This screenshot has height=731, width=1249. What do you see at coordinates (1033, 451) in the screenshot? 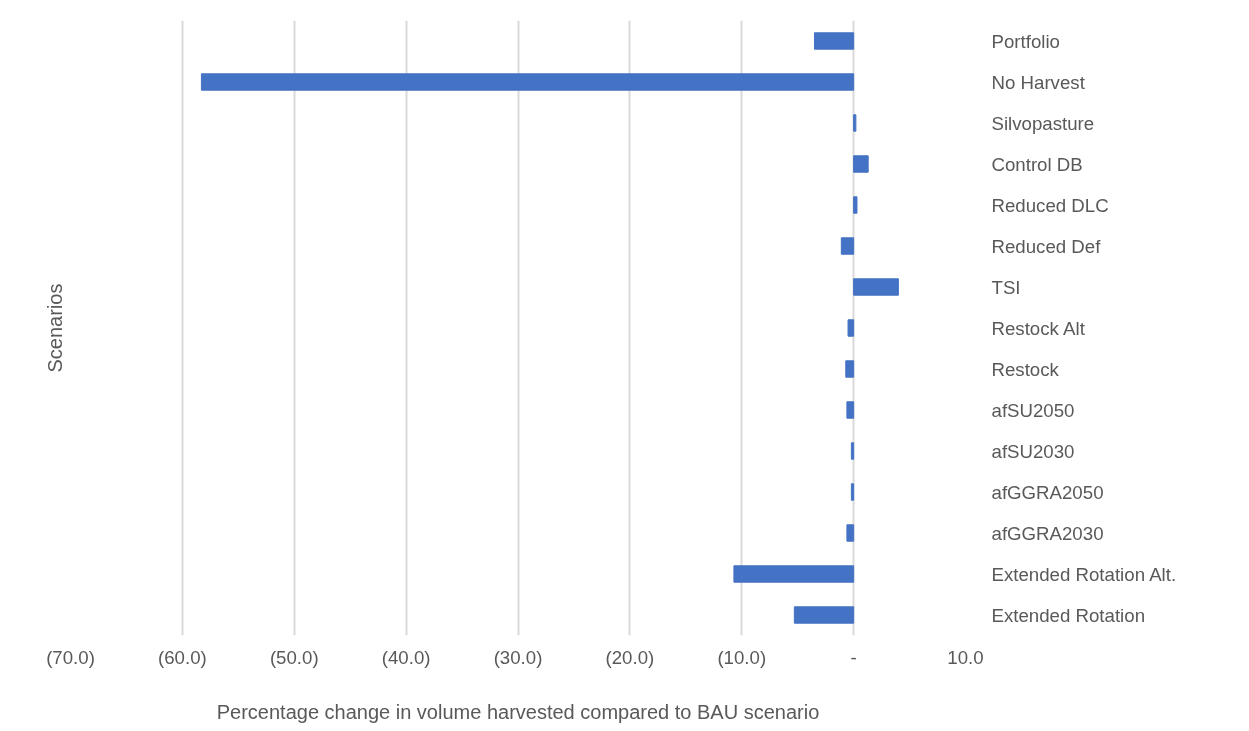
I see `y-tick-label: afSU2030` at bounding box center [1033, 451].